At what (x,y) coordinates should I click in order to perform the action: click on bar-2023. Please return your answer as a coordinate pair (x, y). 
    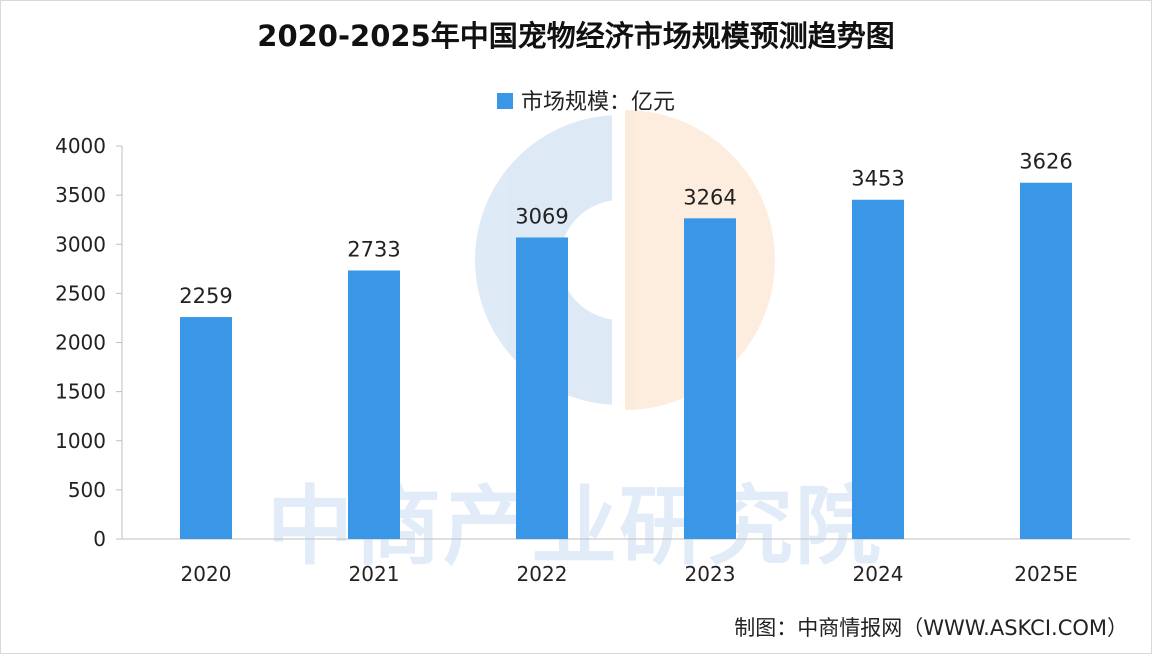
    Looking at the image, I should click on (710, 378).